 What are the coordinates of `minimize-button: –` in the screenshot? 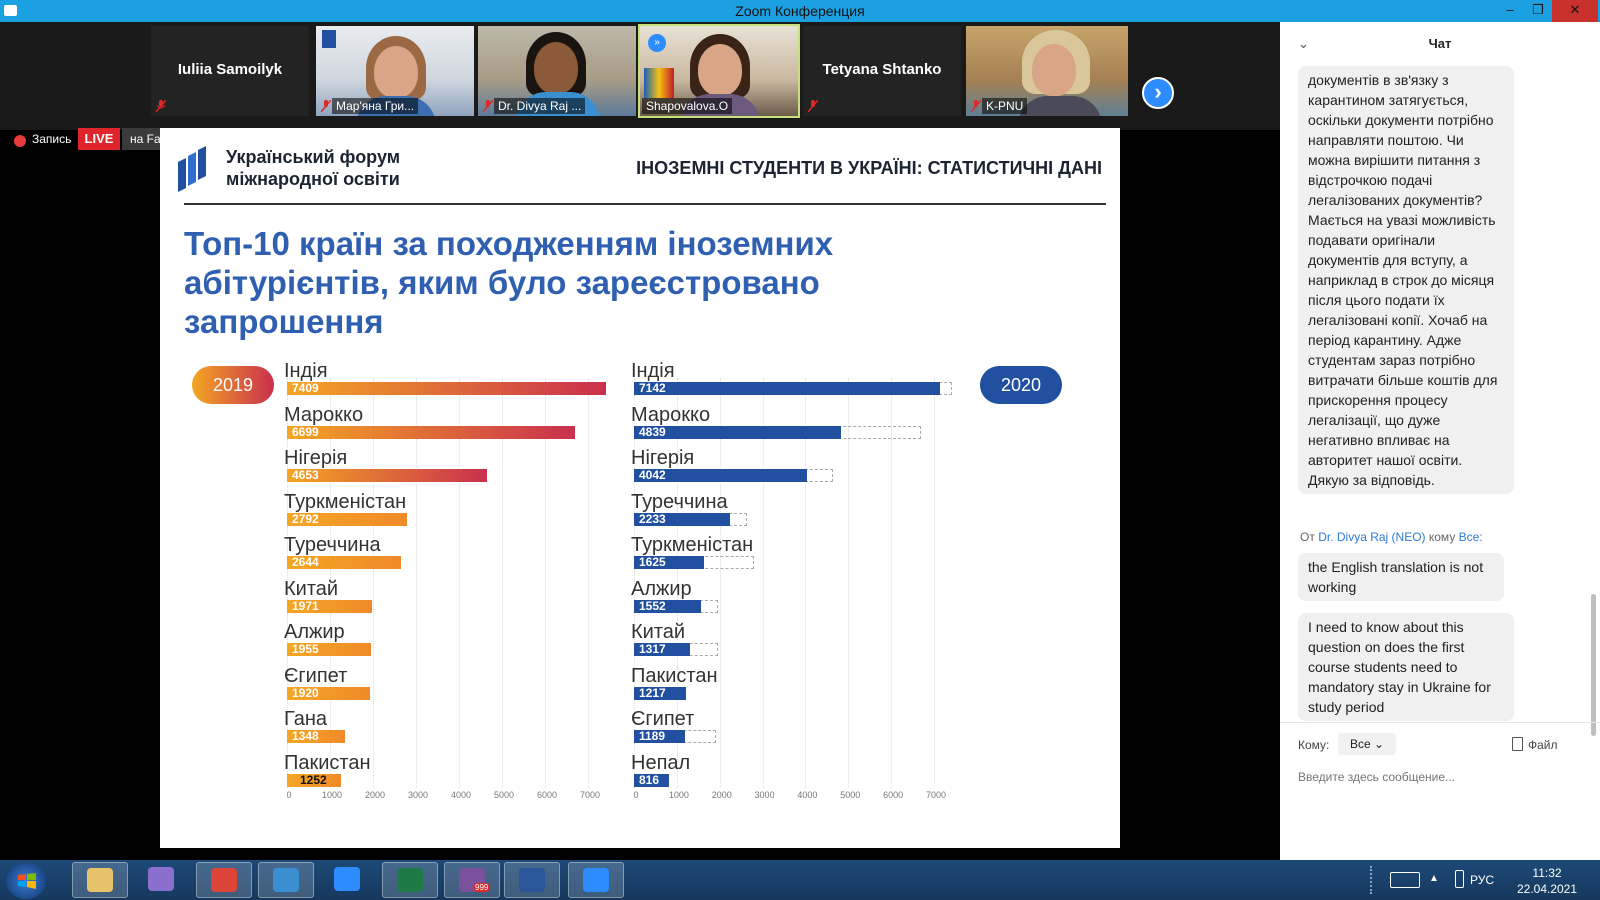 It's located at (1510, 9).